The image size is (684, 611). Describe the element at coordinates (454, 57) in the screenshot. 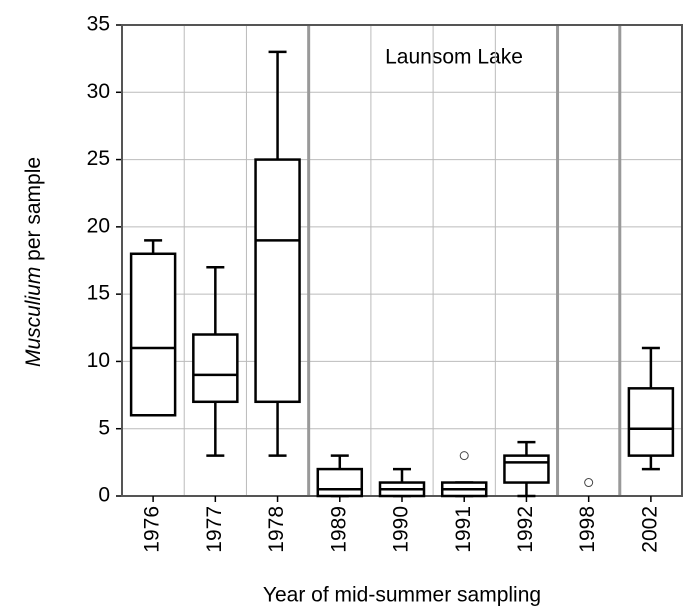

I see `annotation: Launsom Lake` at that location.